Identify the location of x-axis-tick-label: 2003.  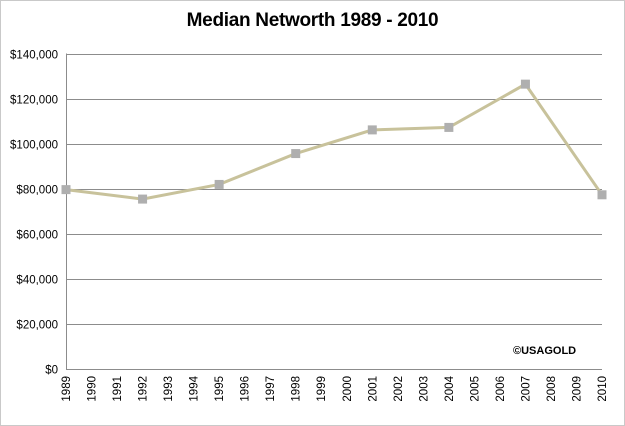
(424, 389).